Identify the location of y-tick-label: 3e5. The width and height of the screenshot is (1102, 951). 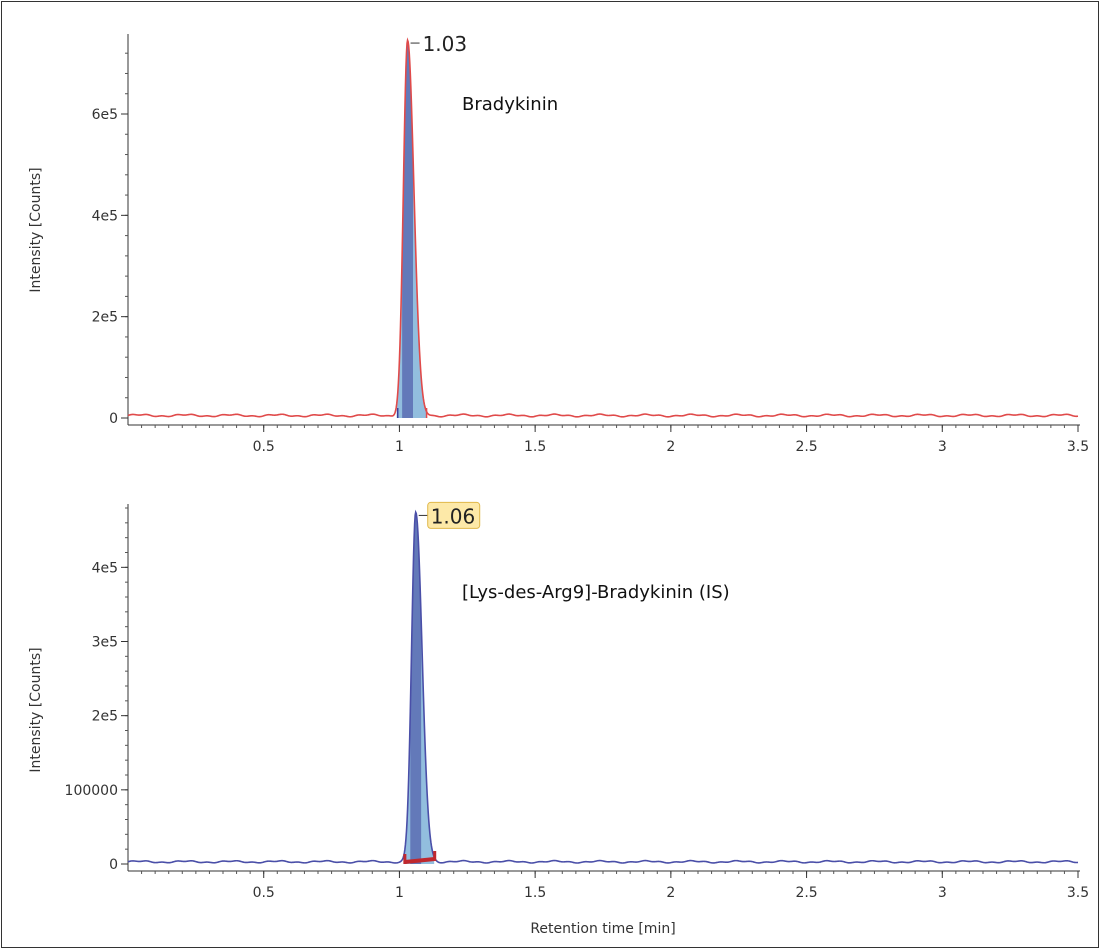
(105, 643).